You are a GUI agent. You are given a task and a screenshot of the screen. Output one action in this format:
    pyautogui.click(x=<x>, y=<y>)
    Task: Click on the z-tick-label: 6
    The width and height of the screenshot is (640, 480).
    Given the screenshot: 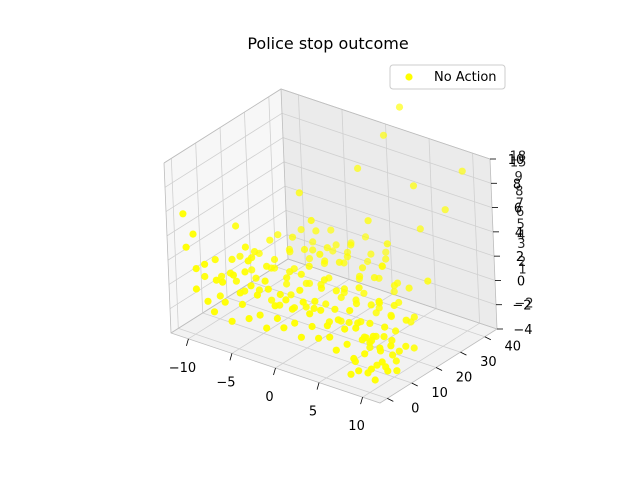 What is the action you would take?
    pyautogui.click(x=518, y=209)
    